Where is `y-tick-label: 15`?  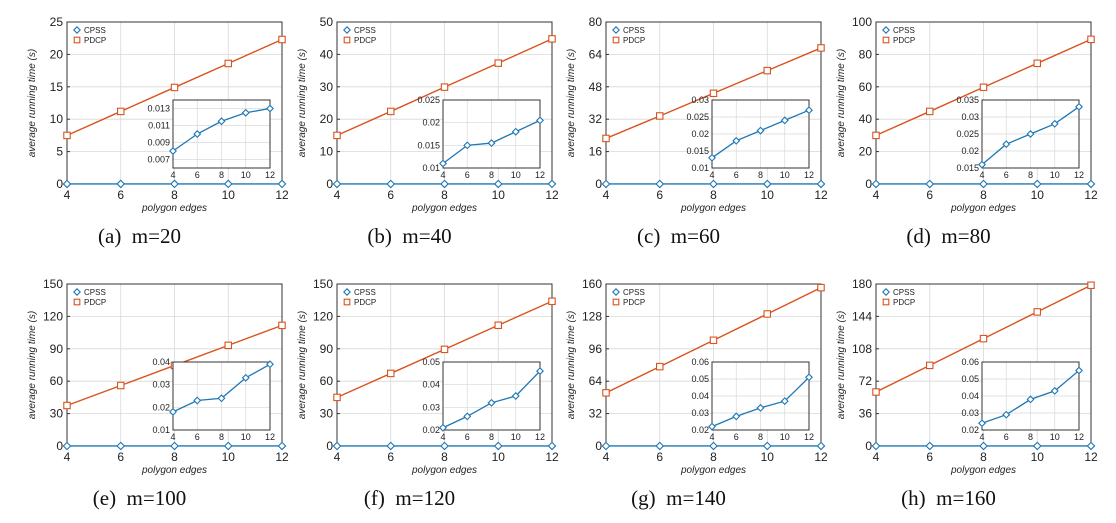
y-tick-label: 15 is located at coordinates (57, 87).